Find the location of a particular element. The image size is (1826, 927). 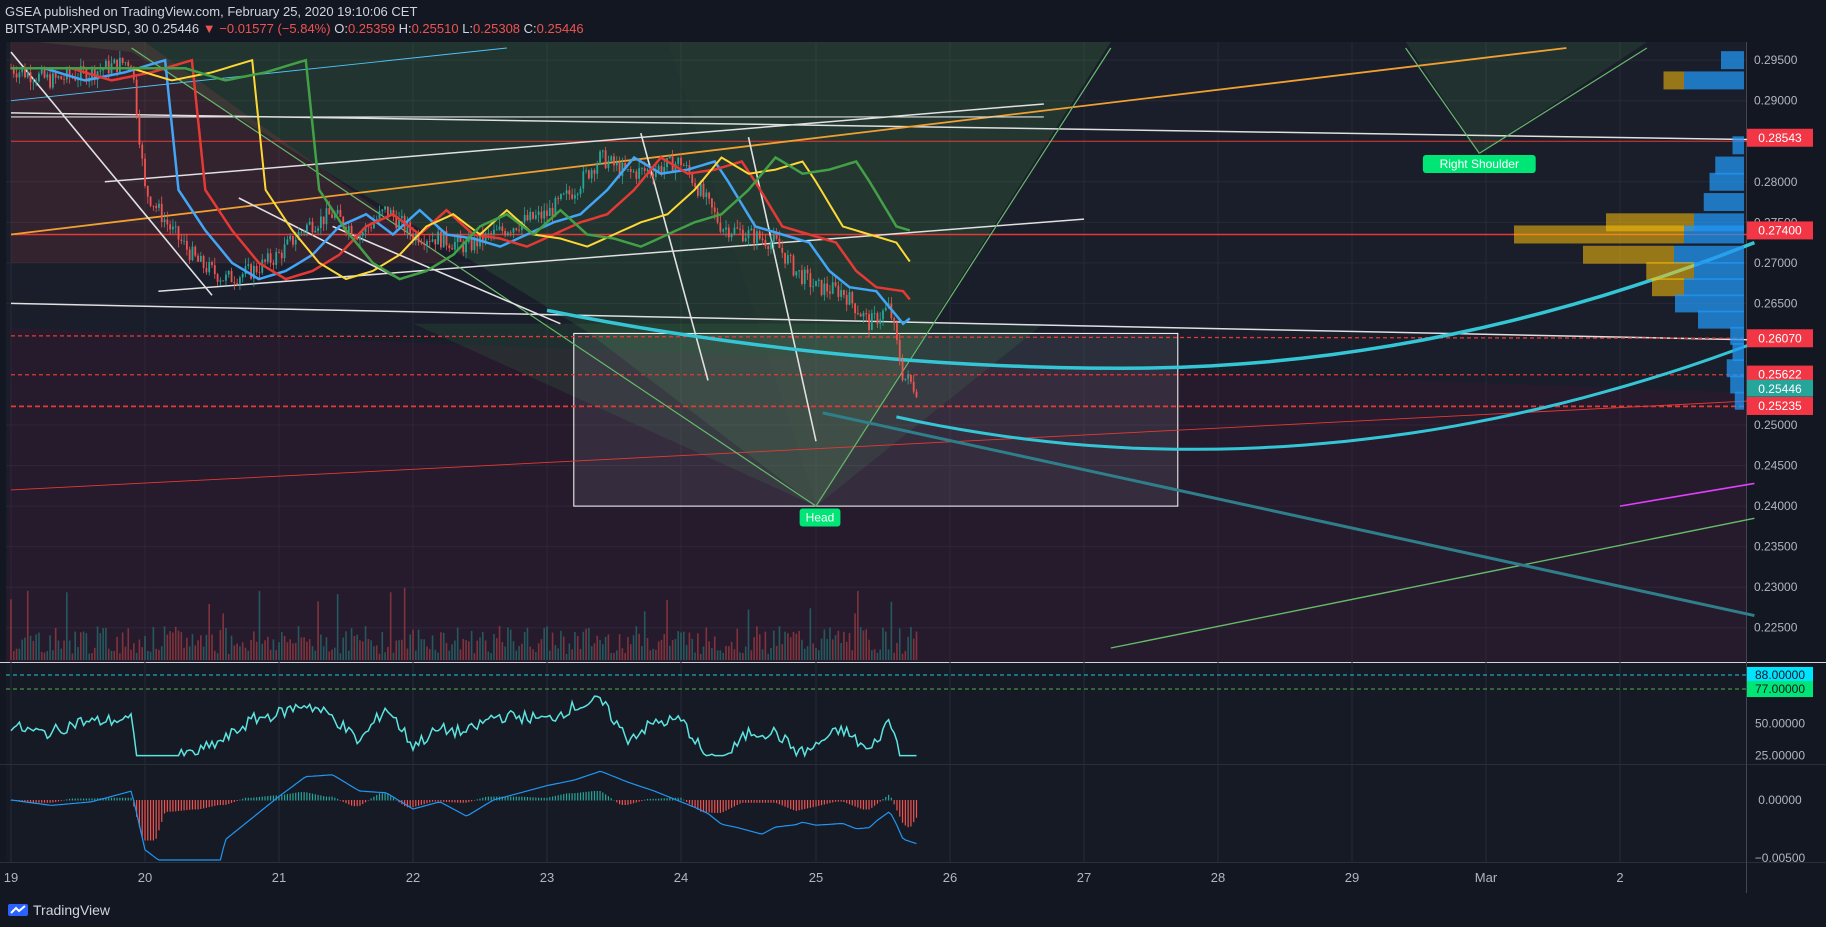

symbol-label: BITSTAMP:XRPUSD, 30 is located at coordinates (77, 28).